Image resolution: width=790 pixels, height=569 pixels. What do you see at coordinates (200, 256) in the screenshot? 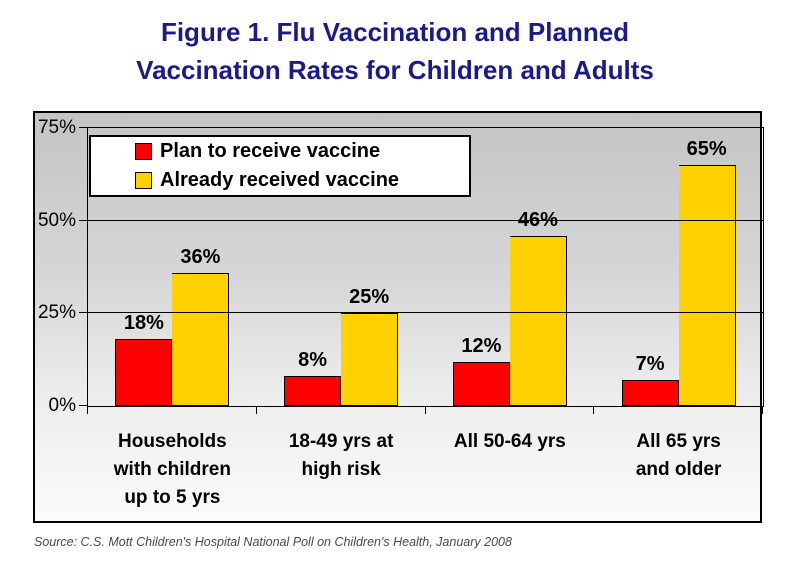
I see `bar-value-label: 36%` at bounding box center [200, 256].